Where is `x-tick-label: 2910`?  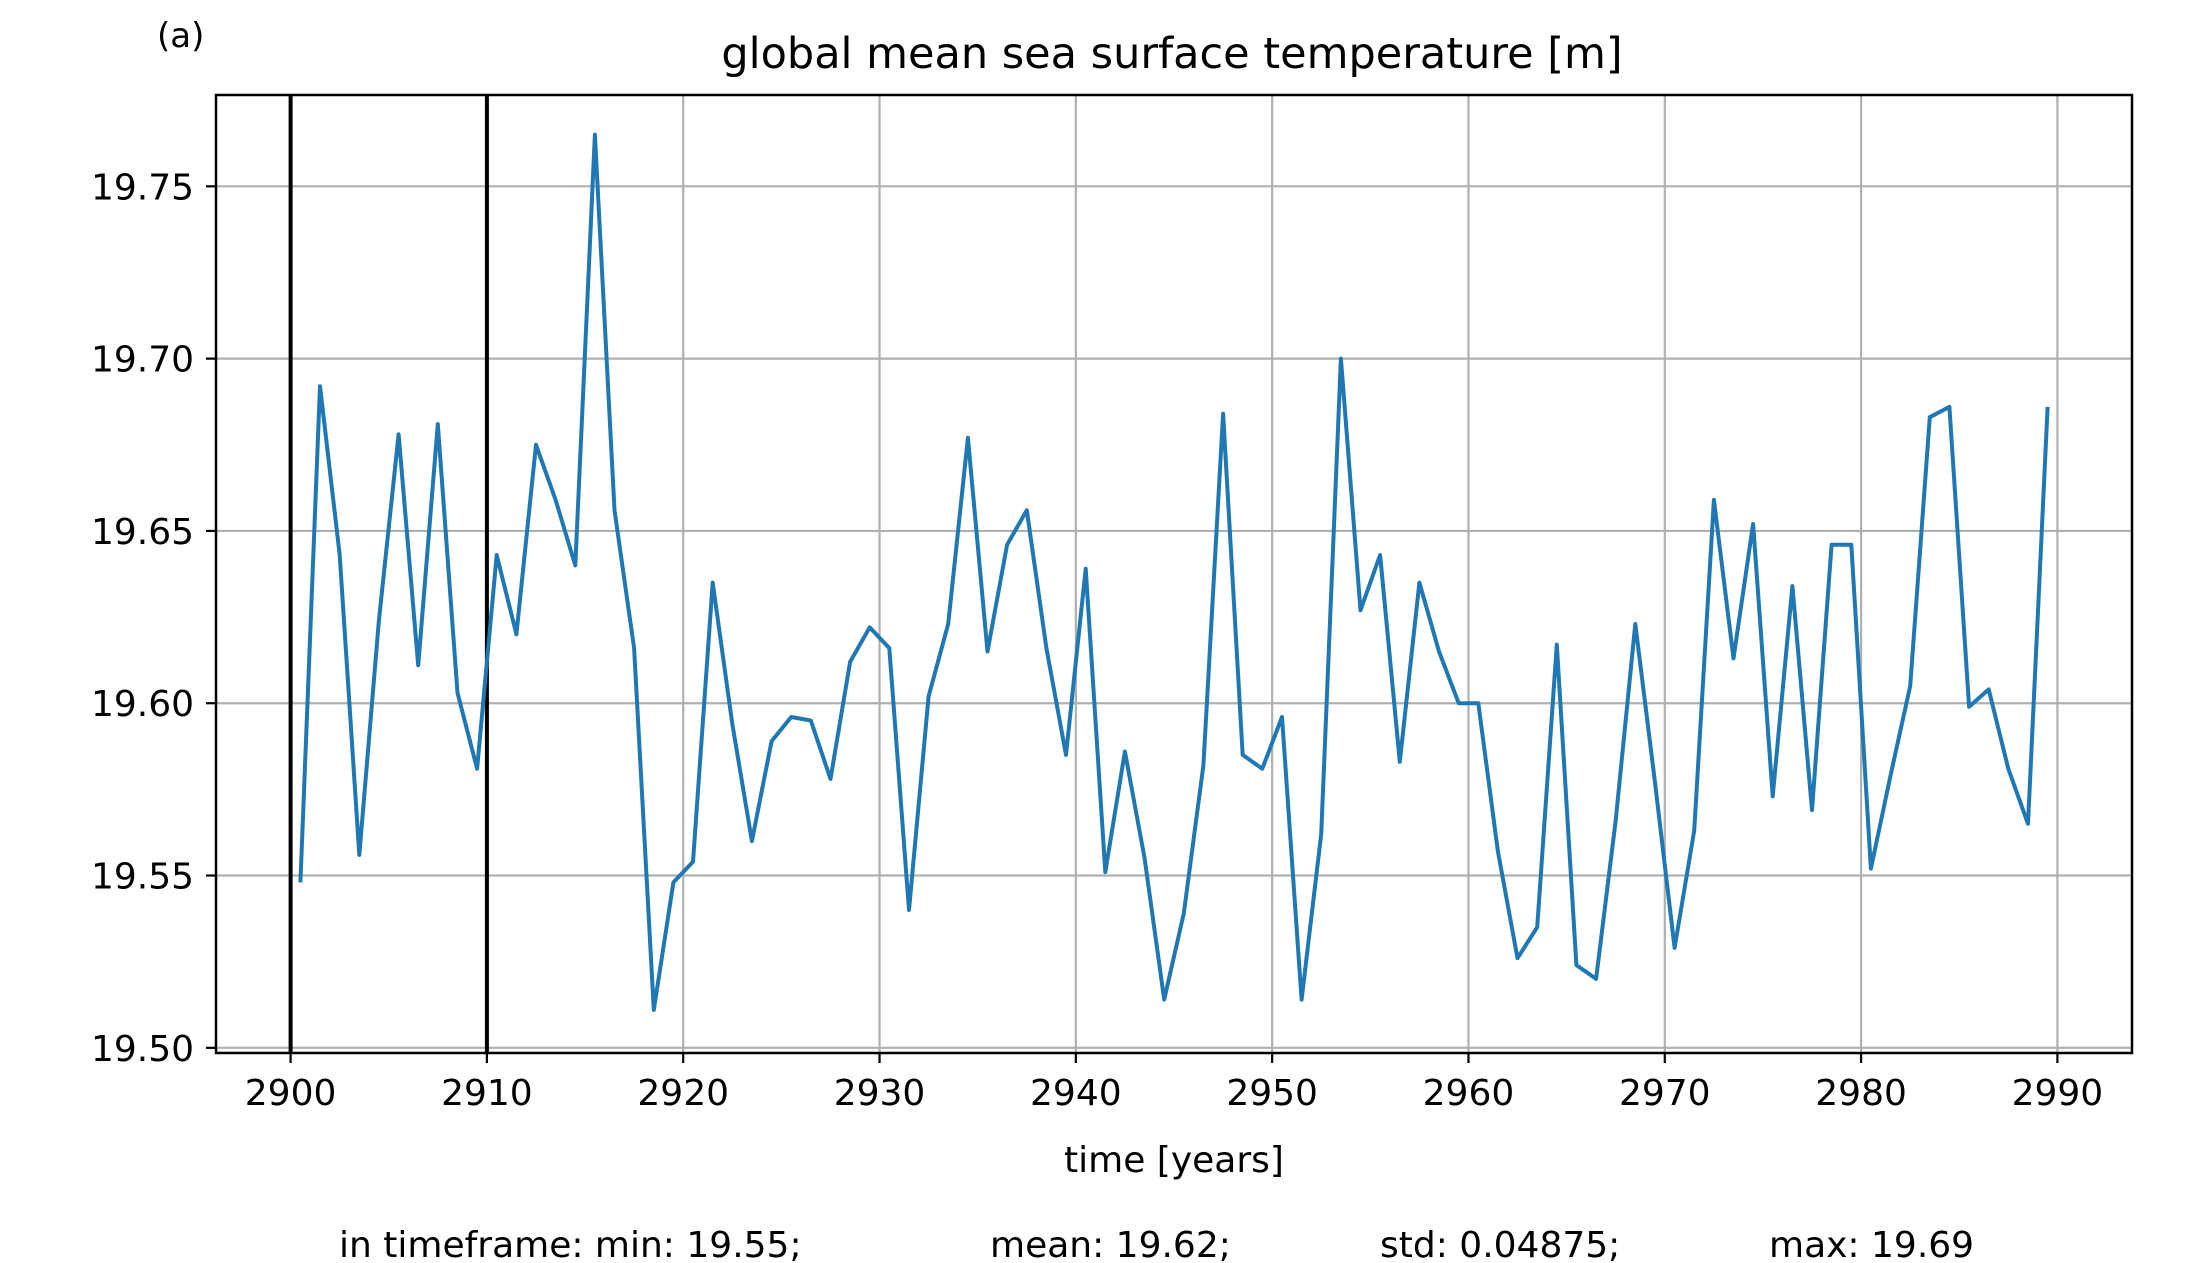 x-tick-label: 2910 is located at coordinates (487, 1093).